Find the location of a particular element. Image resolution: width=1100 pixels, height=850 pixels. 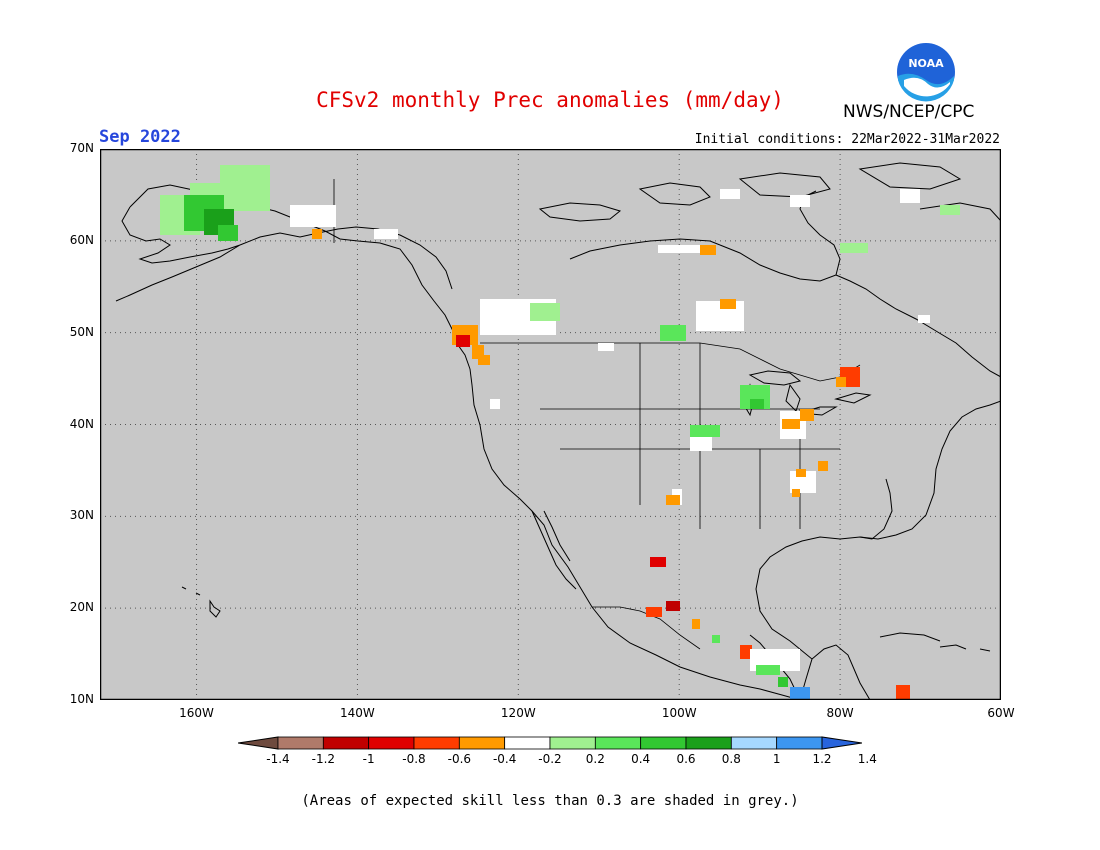

colorbar-max-arrow is located at coordinates (842, 743).